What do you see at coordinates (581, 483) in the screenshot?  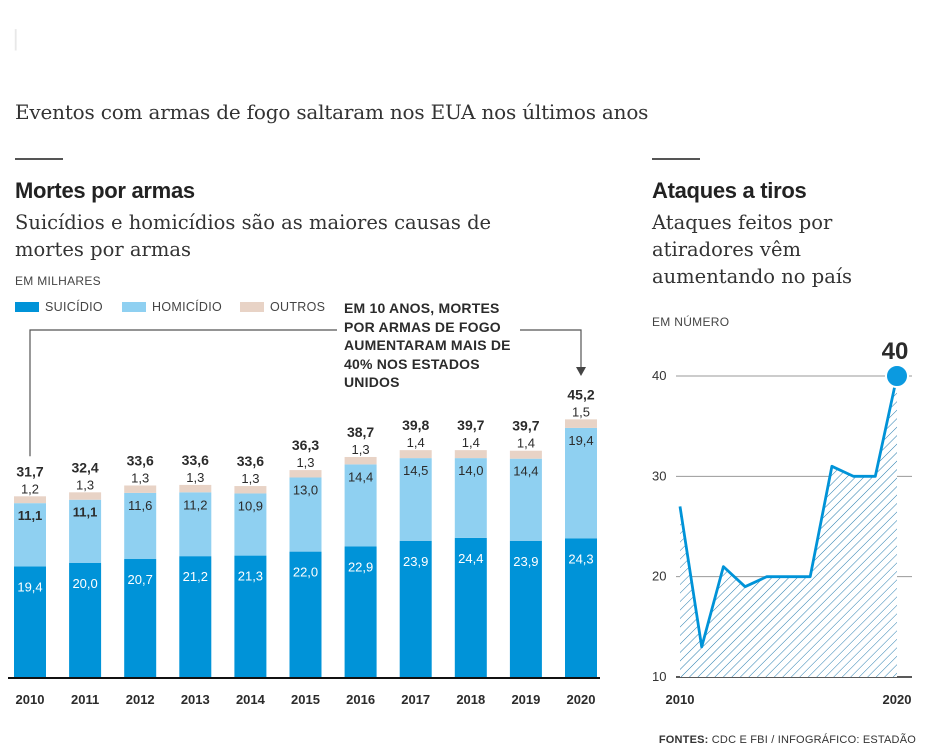 I see `bar-homicide-2020` at bounding box center [581, 483].